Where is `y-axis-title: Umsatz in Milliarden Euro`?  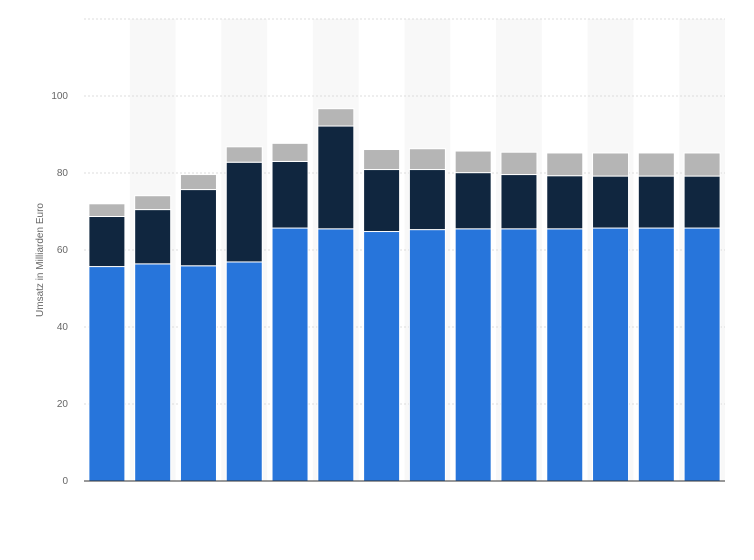 y-axis-title: Umsatz in Milliarden Euro is located at coordinates (40, 260).